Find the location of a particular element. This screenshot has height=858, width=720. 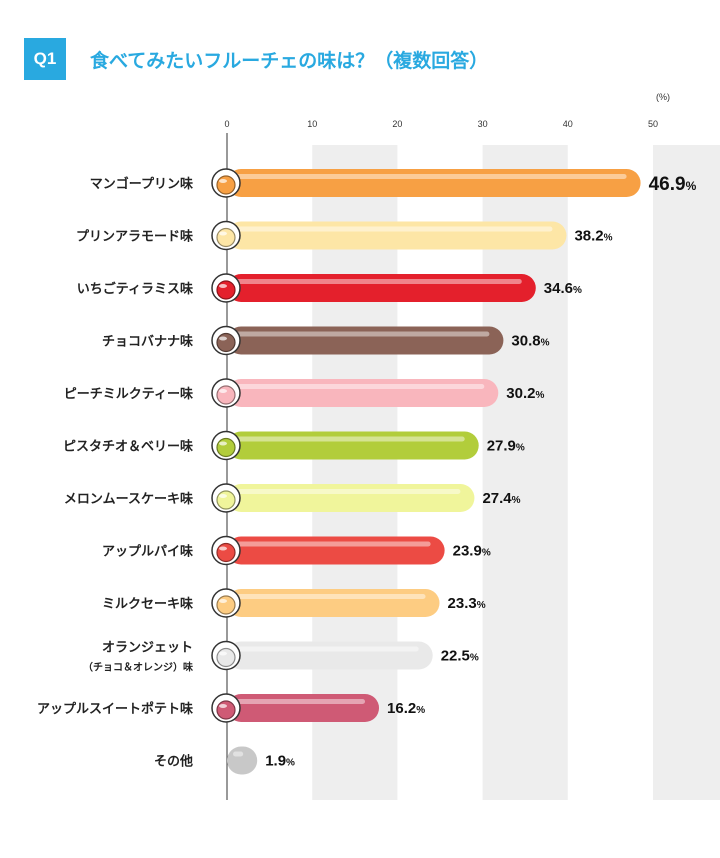

value-label: 23.3% is located at coordinates (467, 603).